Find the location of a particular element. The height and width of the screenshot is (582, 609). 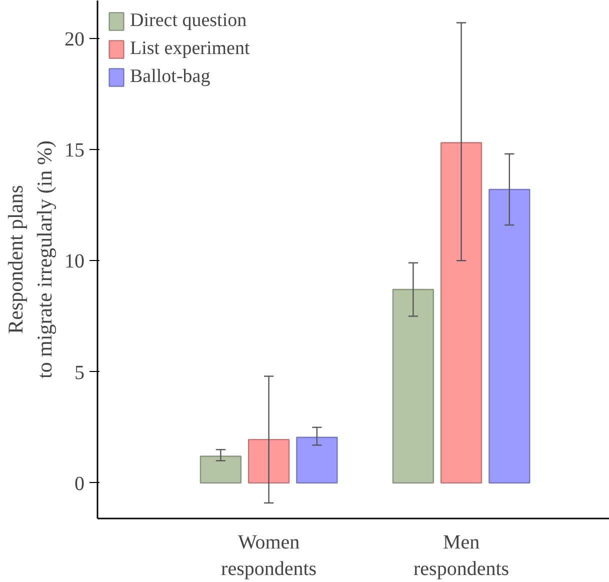

x-tick-label: Women respondents is located at coordinates (269, 556).